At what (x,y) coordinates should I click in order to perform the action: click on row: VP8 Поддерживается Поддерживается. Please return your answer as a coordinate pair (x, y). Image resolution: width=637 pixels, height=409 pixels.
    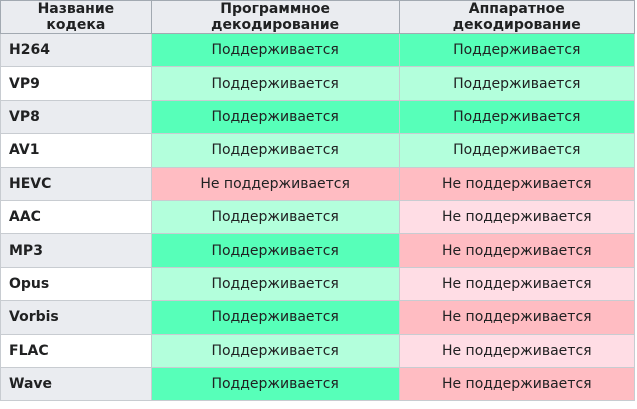
    Looking at the image, I should click on (318, 117).